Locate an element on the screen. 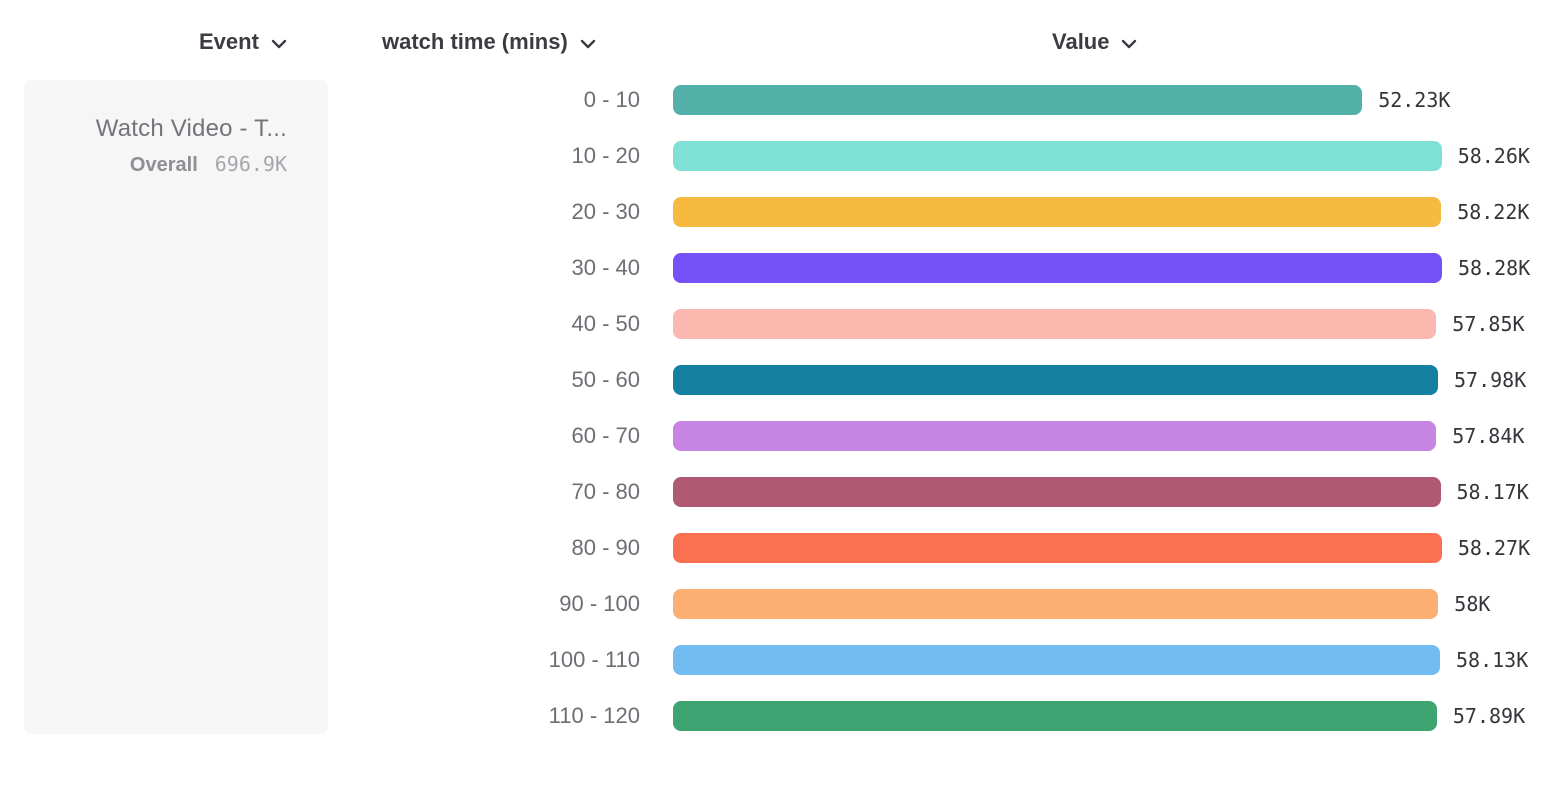 This screenshot has width=1568, height=790. chart-row: 40 - 50 57.85K is located at coordinates (784, 324).